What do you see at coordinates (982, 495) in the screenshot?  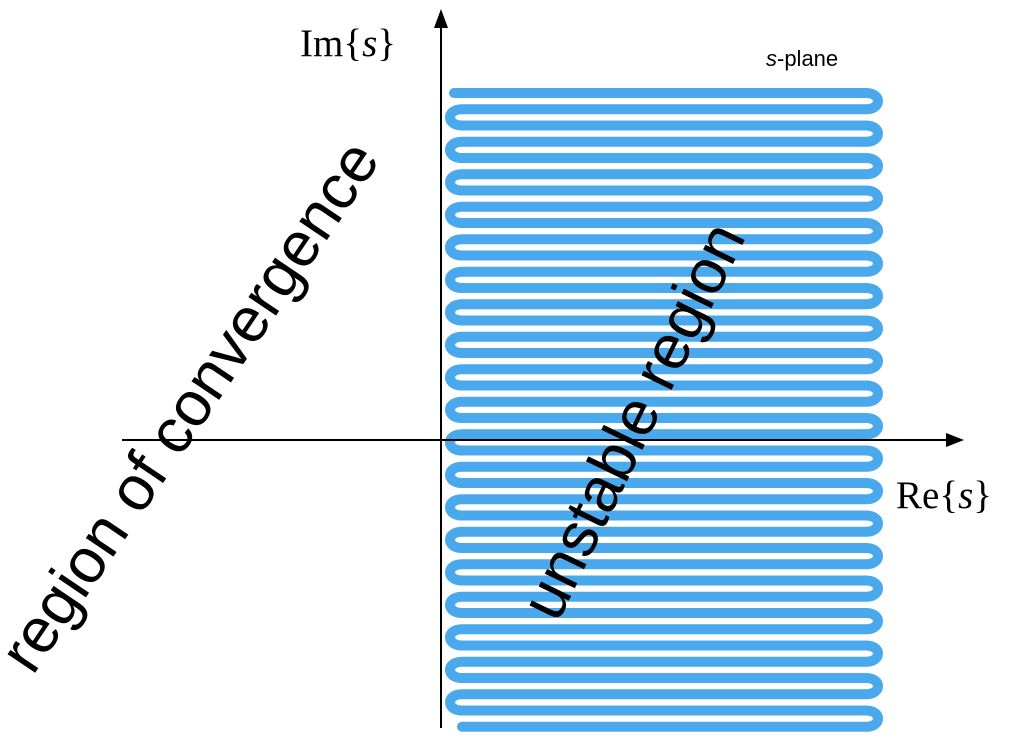 I see `real-axis-label-close-brace: }` at bounding box center [982, 495].